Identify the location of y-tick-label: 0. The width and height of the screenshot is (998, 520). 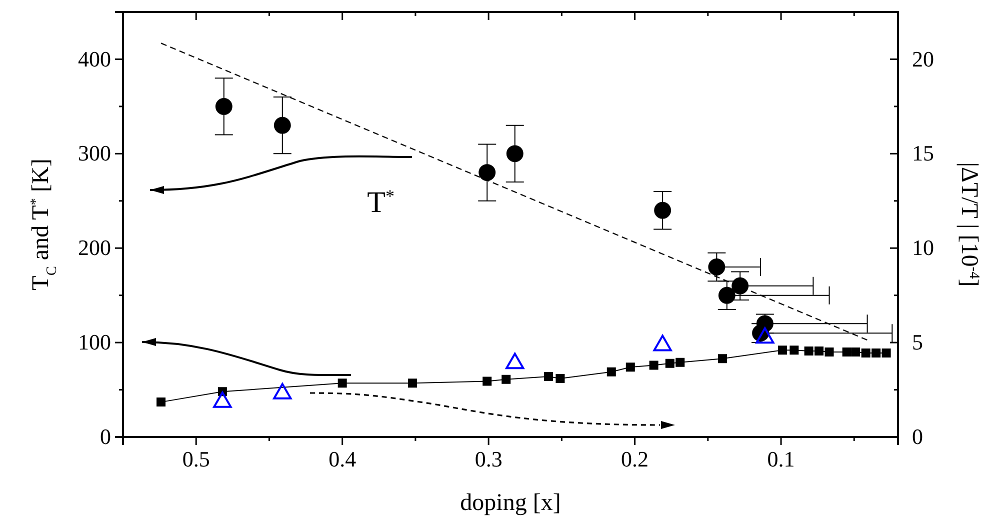
(105, 437).